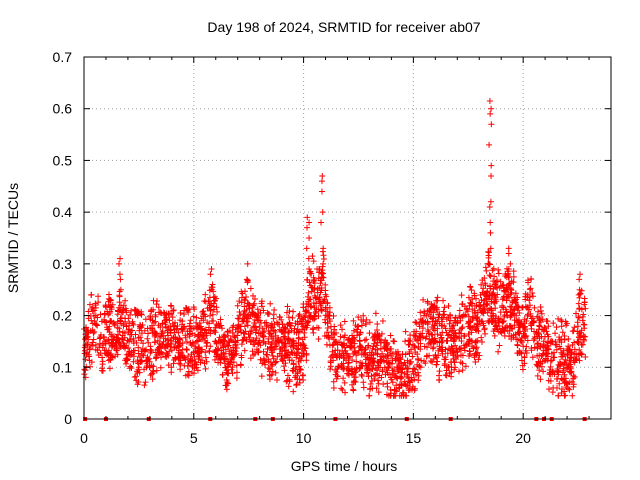 Image resolution: width=640 pixels, height=480 pixels. What do you see at coordinates (194, 438) in the screenshot?
I see `x-tick-label: 5` at bounding box center [194, 438].